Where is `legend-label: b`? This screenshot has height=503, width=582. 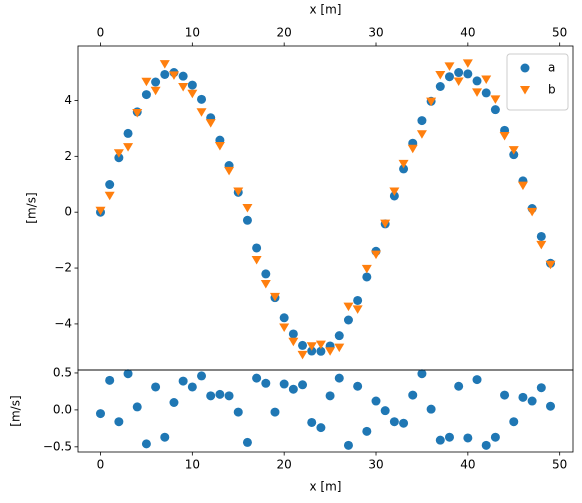 legend-label: b is located at coordinates (552, 90).